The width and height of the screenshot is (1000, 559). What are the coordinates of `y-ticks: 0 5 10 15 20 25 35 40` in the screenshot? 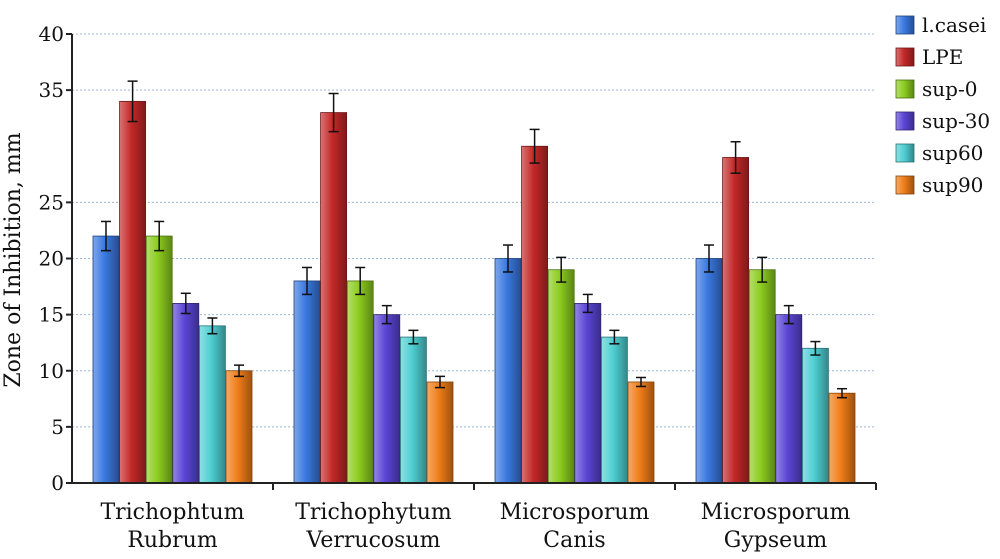 It's located at (55, 258).